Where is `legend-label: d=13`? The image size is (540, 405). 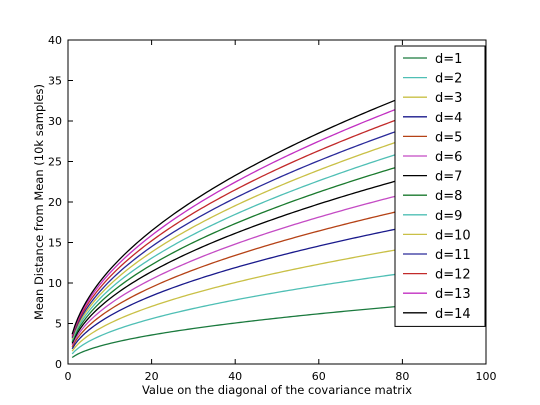
legend-label: d=13 is located at coordinates (453, 294).